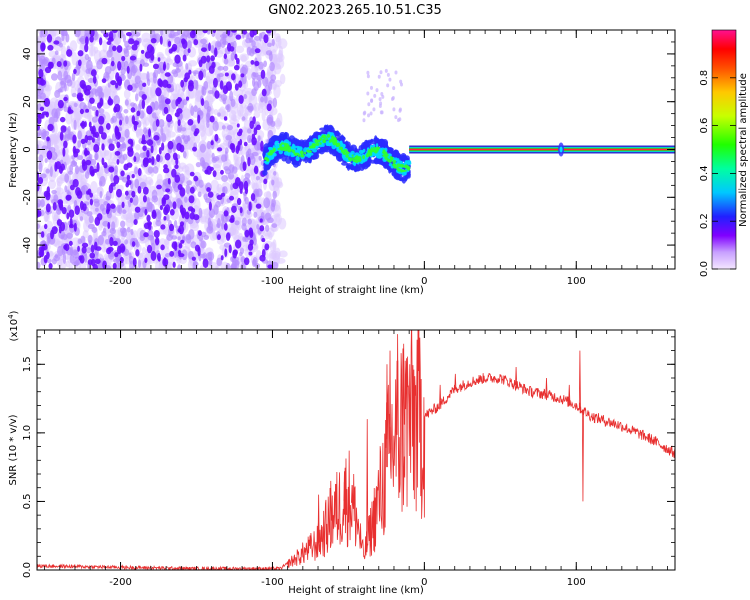  I want to click on x-tick-label: -200, so click(120, 281).